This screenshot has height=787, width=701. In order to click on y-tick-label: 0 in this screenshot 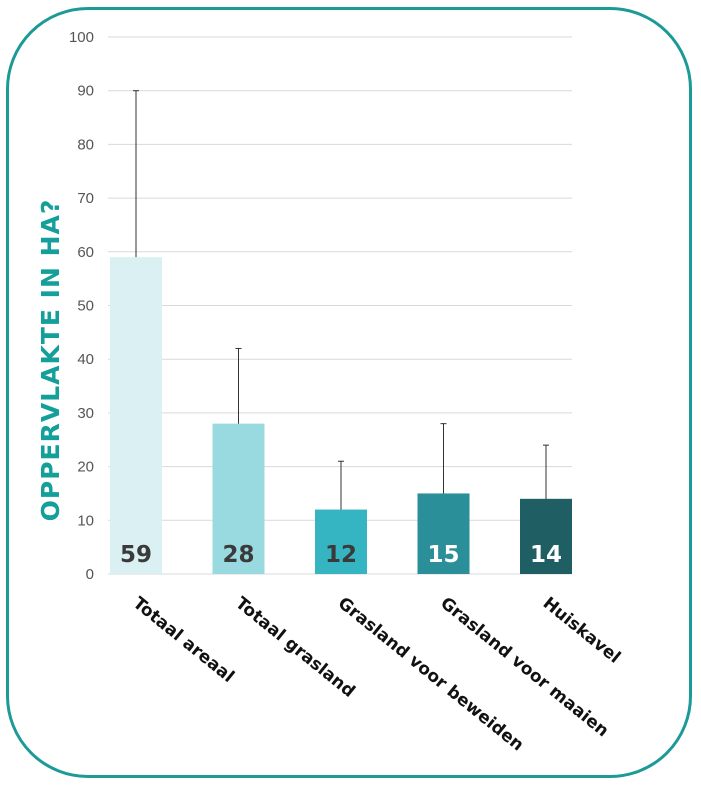, I will do `click(90, 574)`.